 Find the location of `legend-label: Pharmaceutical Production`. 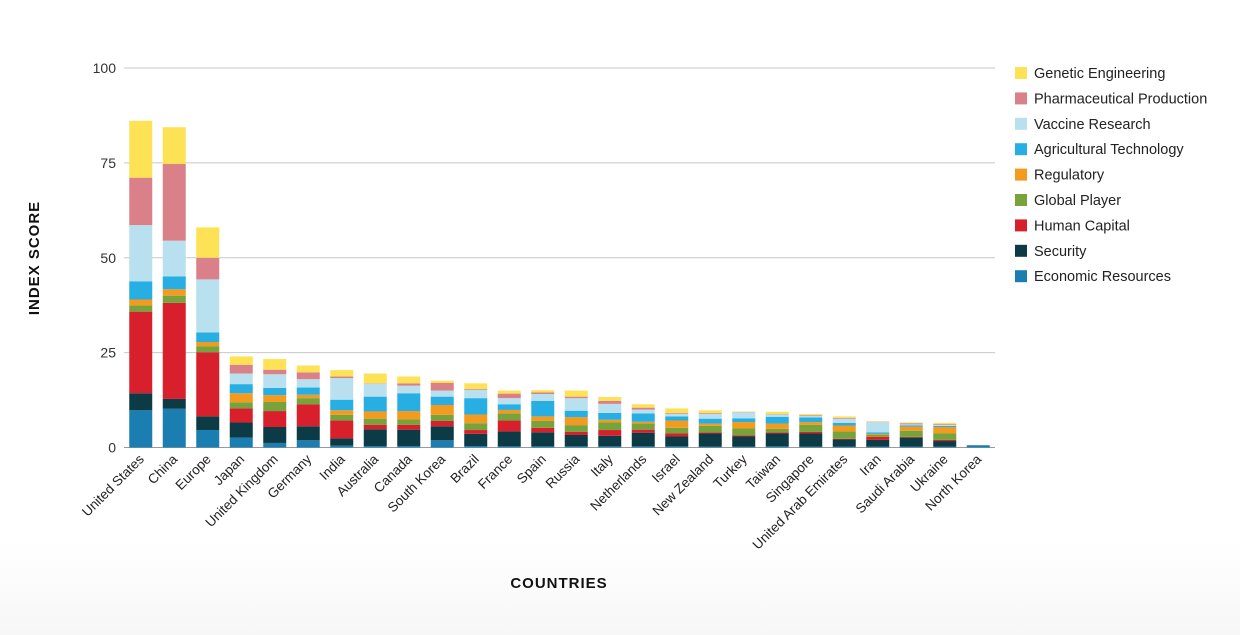

legend-label: Pharmaceutical Production is located at coordinates (1120, 99).